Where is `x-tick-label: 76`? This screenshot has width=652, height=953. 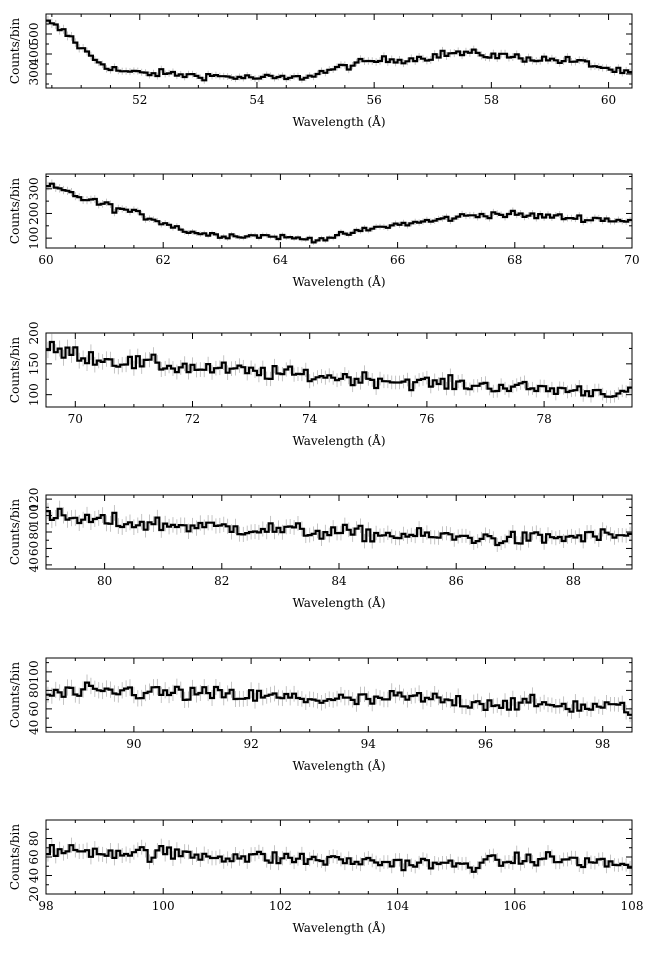 x-tick-label: 76 is located at coordinates (426, 419).